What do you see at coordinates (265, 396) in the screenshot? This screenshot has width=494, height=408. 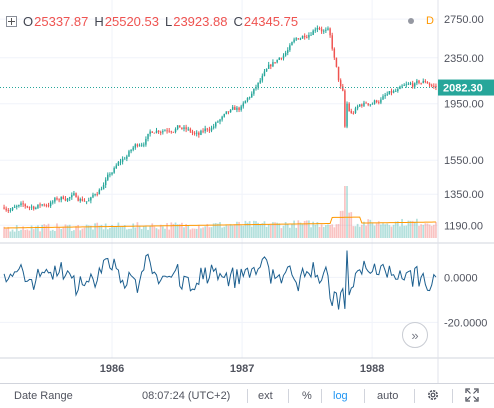 I see `ext-toggle: ext` at bounding box center [265, 396].